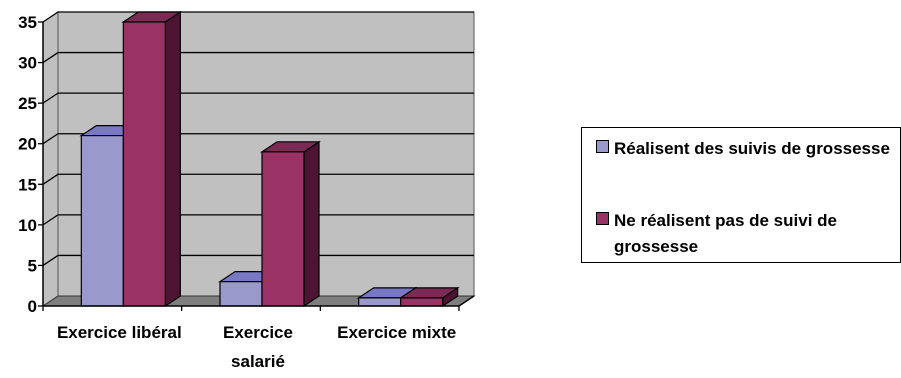  I want to click on x-axis-end, so click(466, 301).